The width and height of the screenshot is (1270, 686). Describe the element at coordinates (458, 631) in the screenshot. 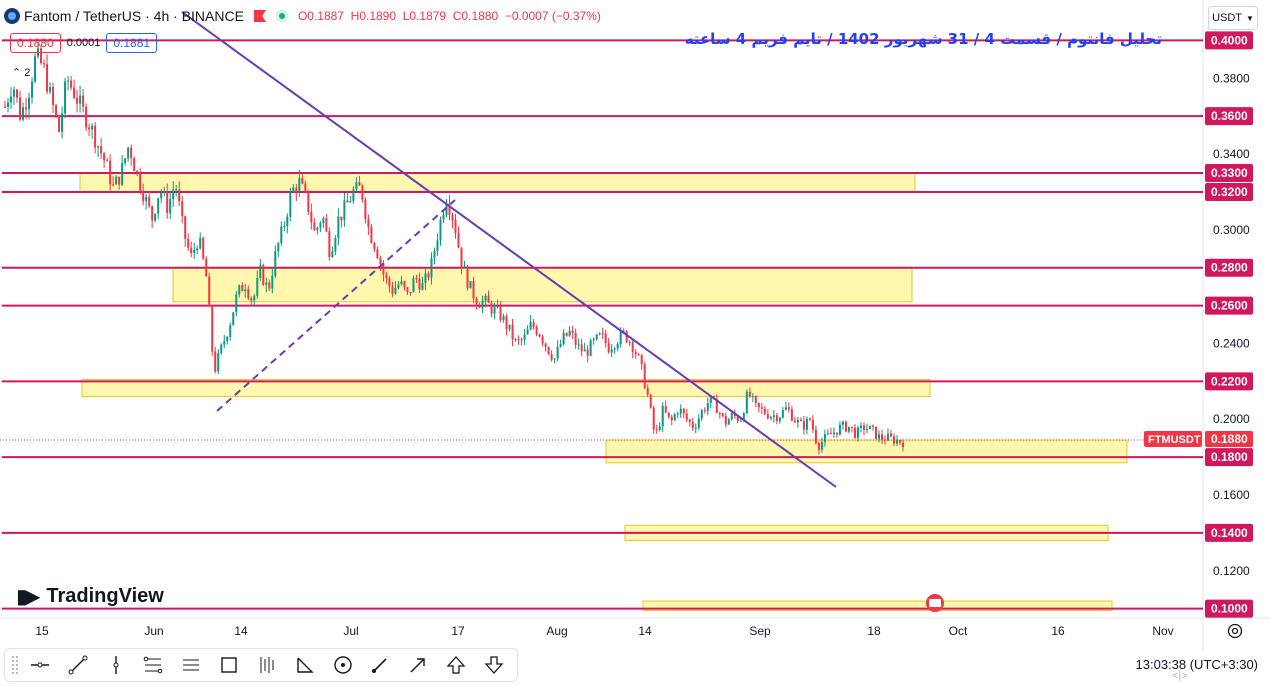

I see `time-tick-label: 17` at that location.